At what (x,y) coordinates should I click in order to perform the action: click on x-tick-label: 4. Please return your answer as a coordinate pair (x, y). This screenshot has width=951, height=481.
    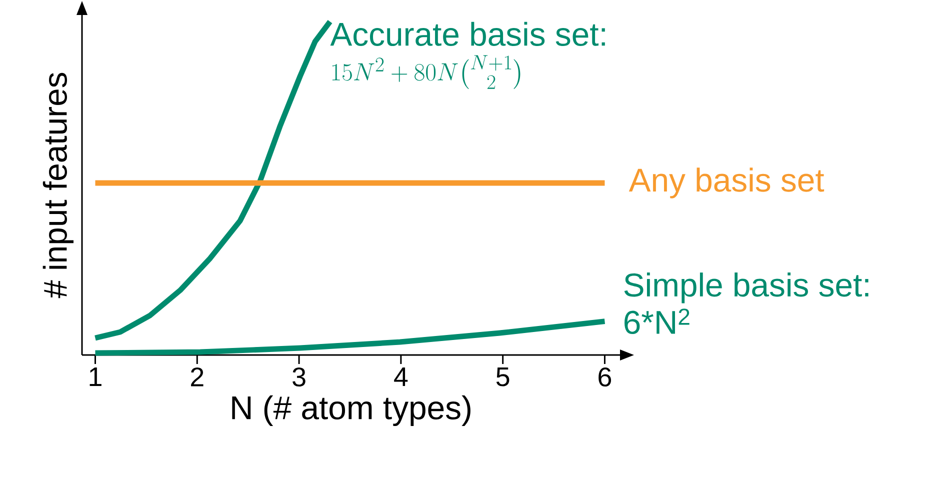
    Looking at the image, I should click on (401, 376).